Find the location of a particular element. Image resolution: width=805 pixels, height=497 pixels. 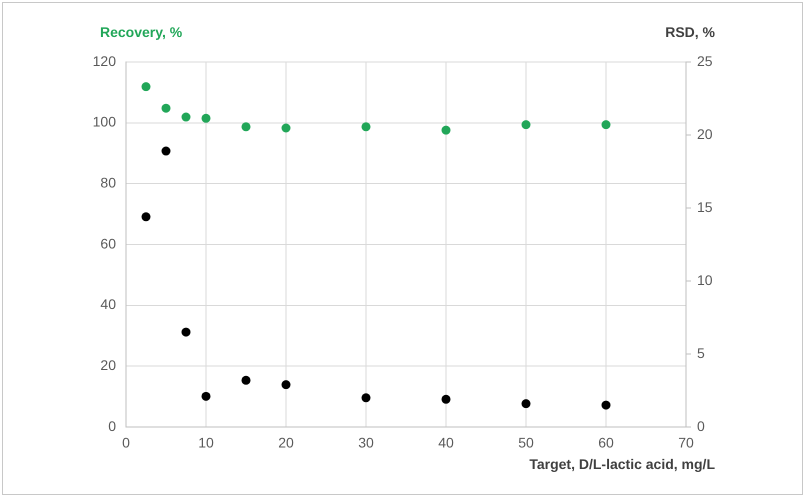

y-tick-label: 120 is located at coordinates (104, 60).